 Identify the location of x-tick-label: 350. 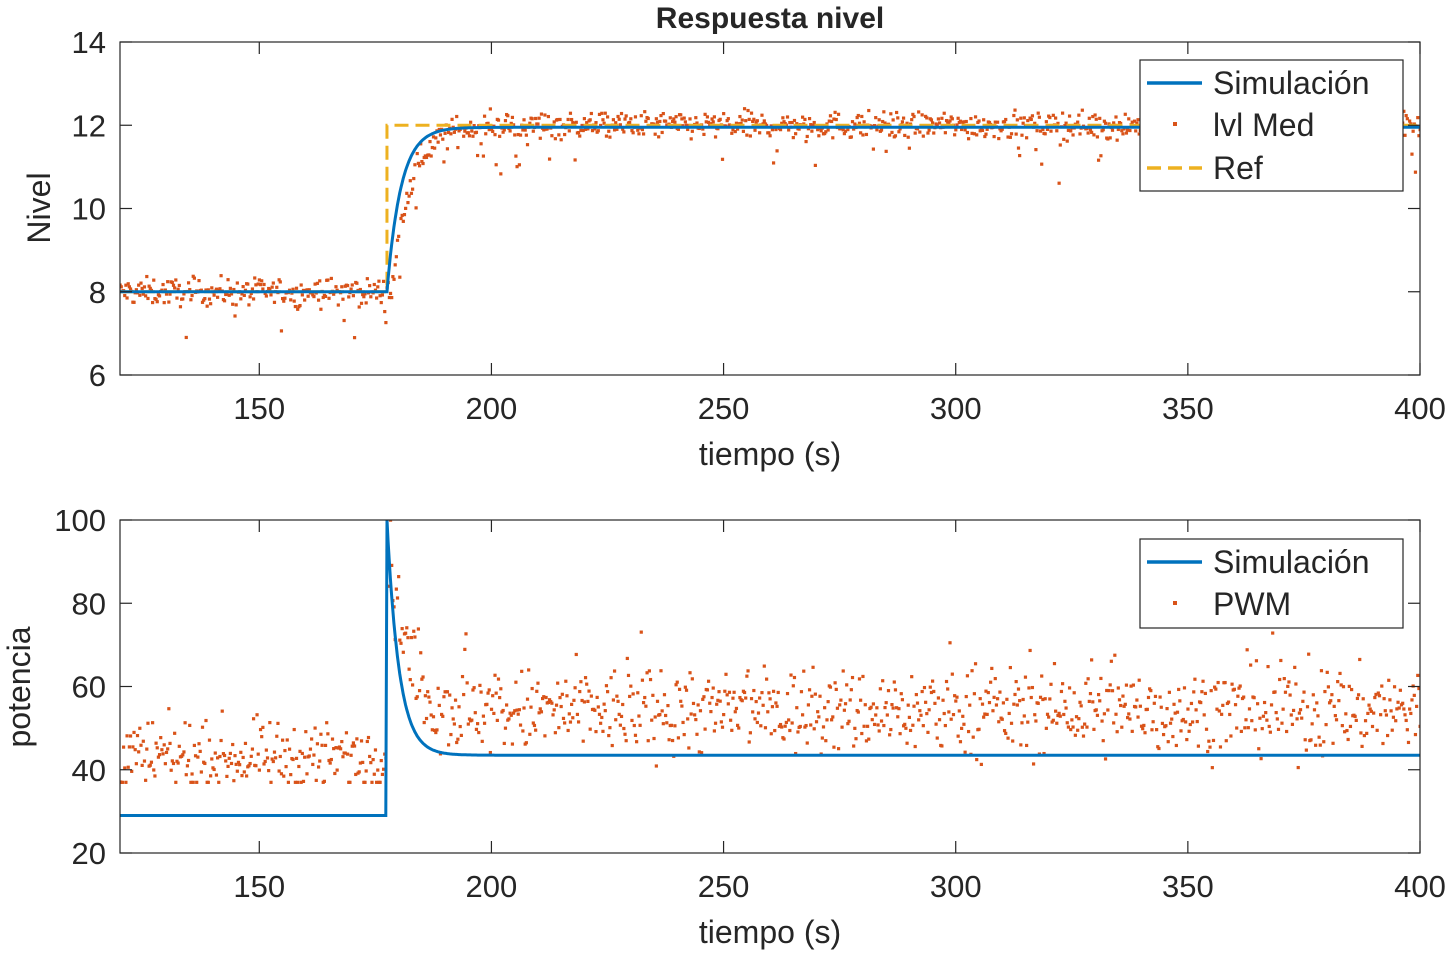
(1188, 886).